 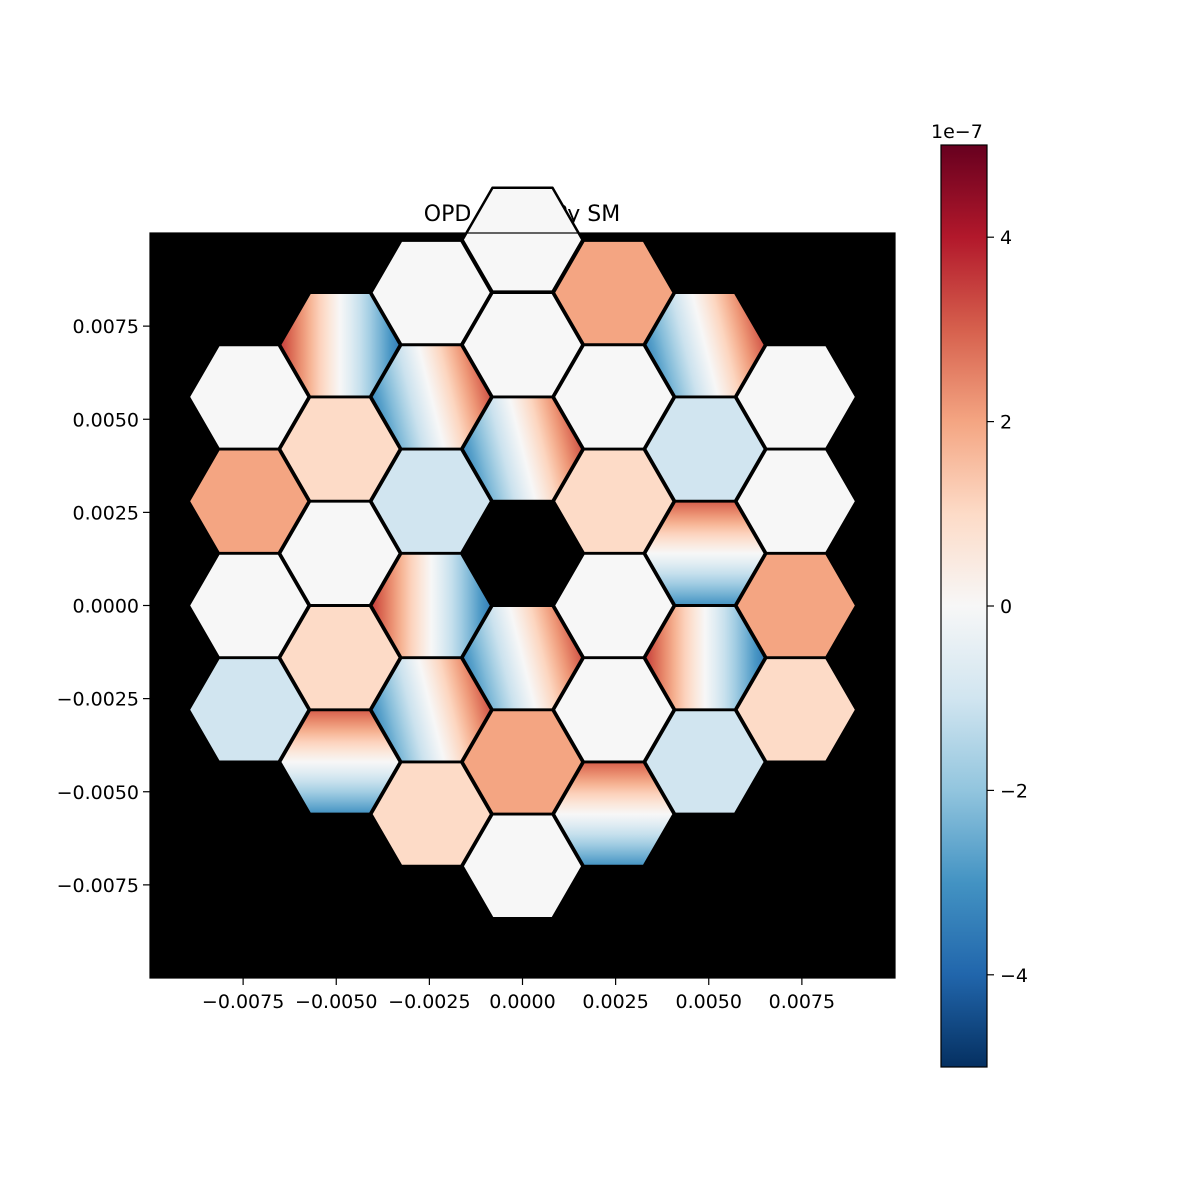 I want to click on x-tick-label: 0.0050, so click(x=709, y=1002).